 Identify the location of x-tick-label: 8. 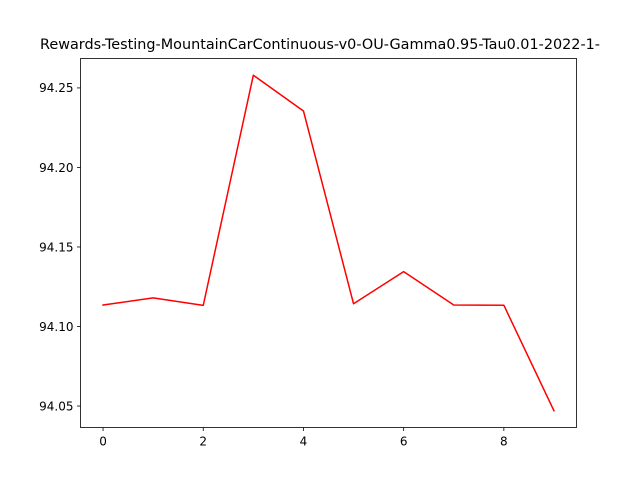
(504, 442).